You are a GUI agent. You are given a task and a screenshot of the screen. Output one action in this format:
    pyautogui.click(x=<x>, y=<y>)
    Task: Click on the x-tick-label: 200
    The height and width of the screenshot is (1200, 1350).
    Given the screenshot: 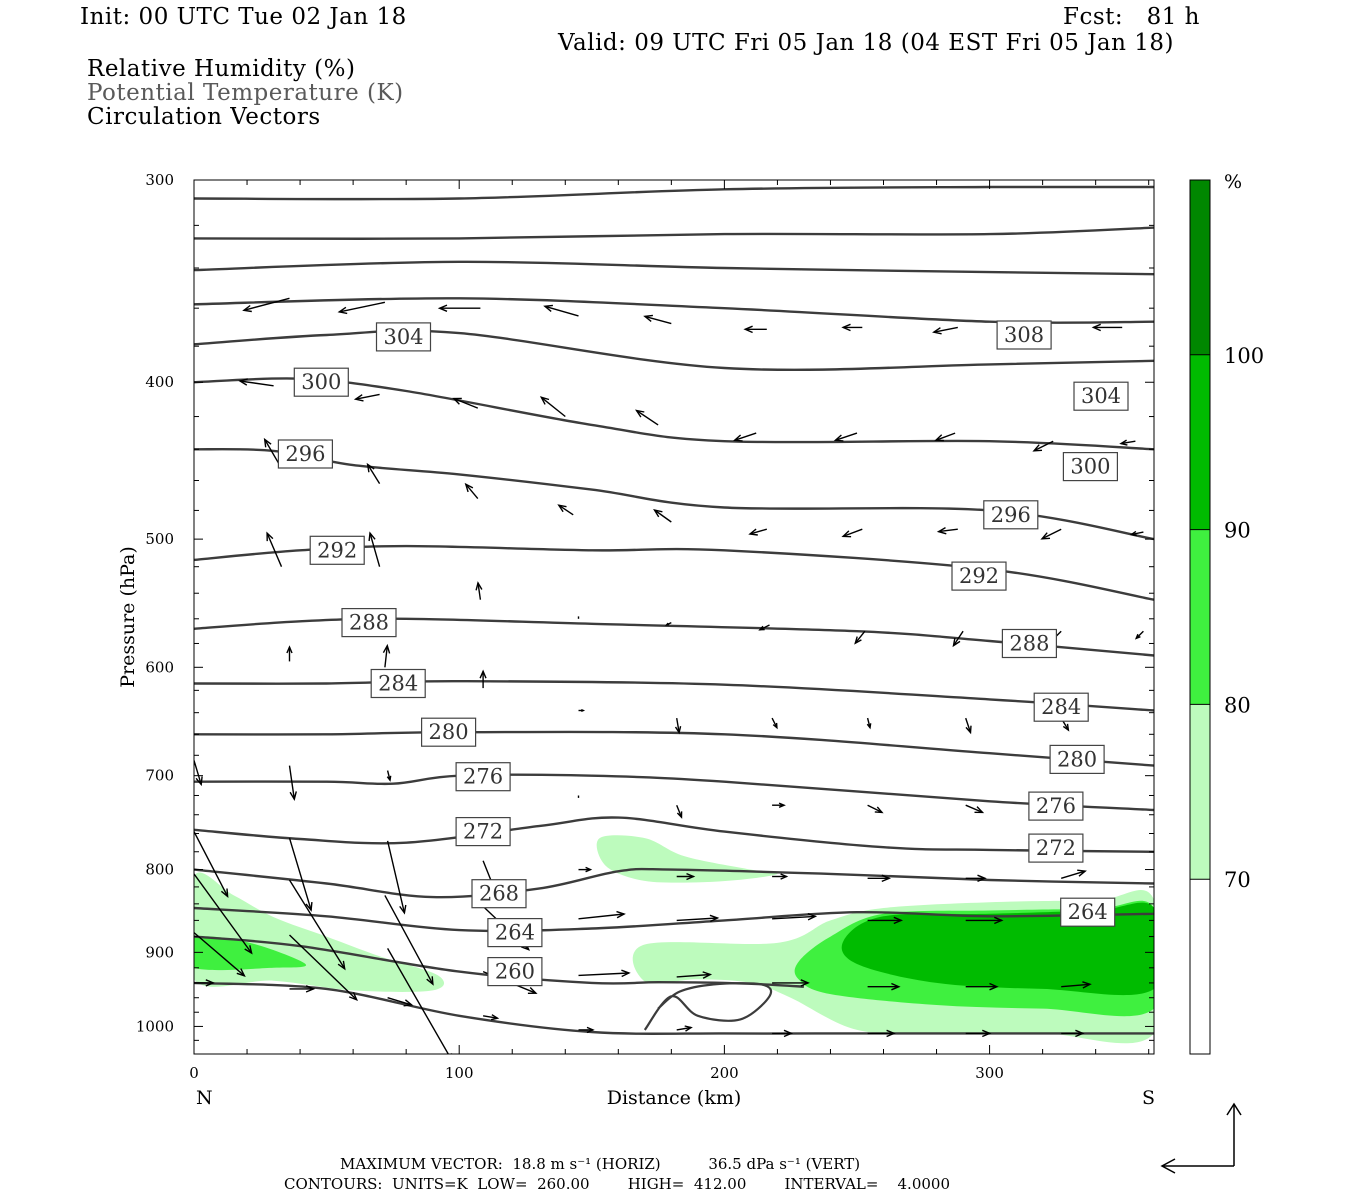 What is the action you would take?
    pyautogui.click(x=724, y=1073)
    